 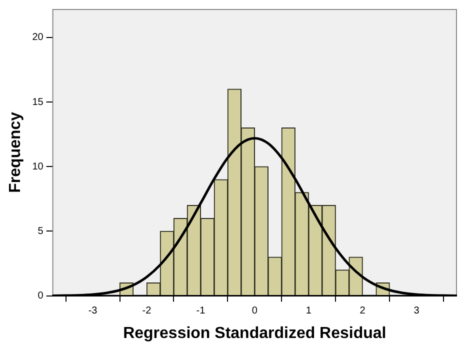 What do you see at coordinates (93, 311) in the screenshot?
I see `x-tick-label: -3` at bounding box center [93, 311].